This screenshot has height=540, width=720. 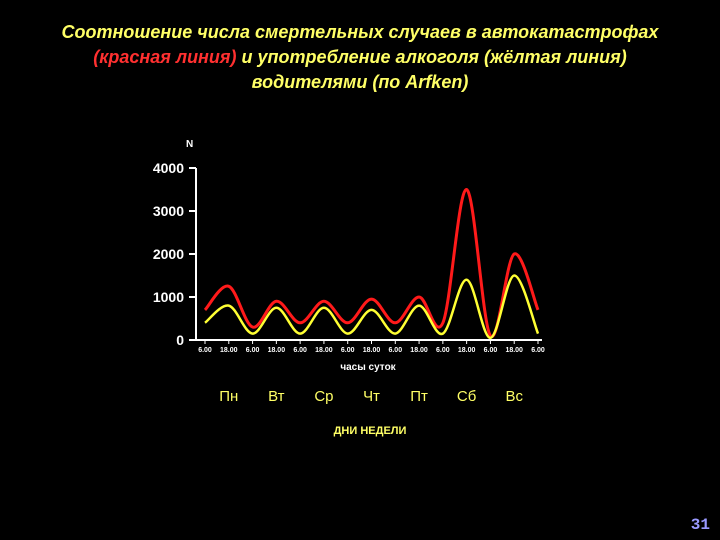 I want to click on day-label: Вт, so click(x=276, y=396).